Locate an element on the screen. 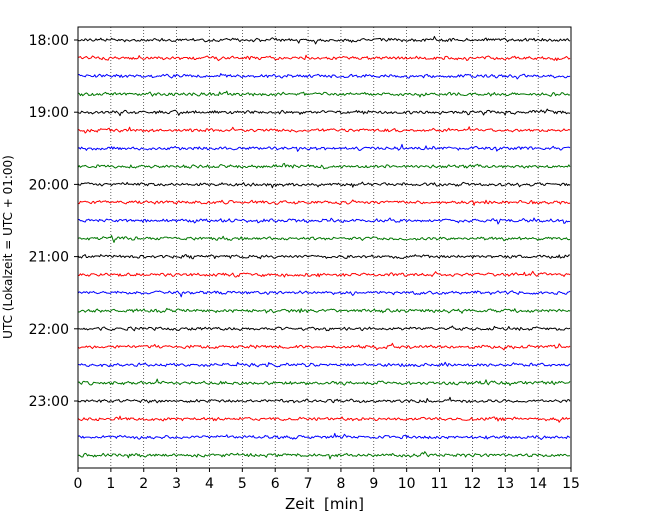 Image resolution: width=650 pixels, height=520 pixels. y-tick-label: 23:00 is located at coordinates (49, 402).